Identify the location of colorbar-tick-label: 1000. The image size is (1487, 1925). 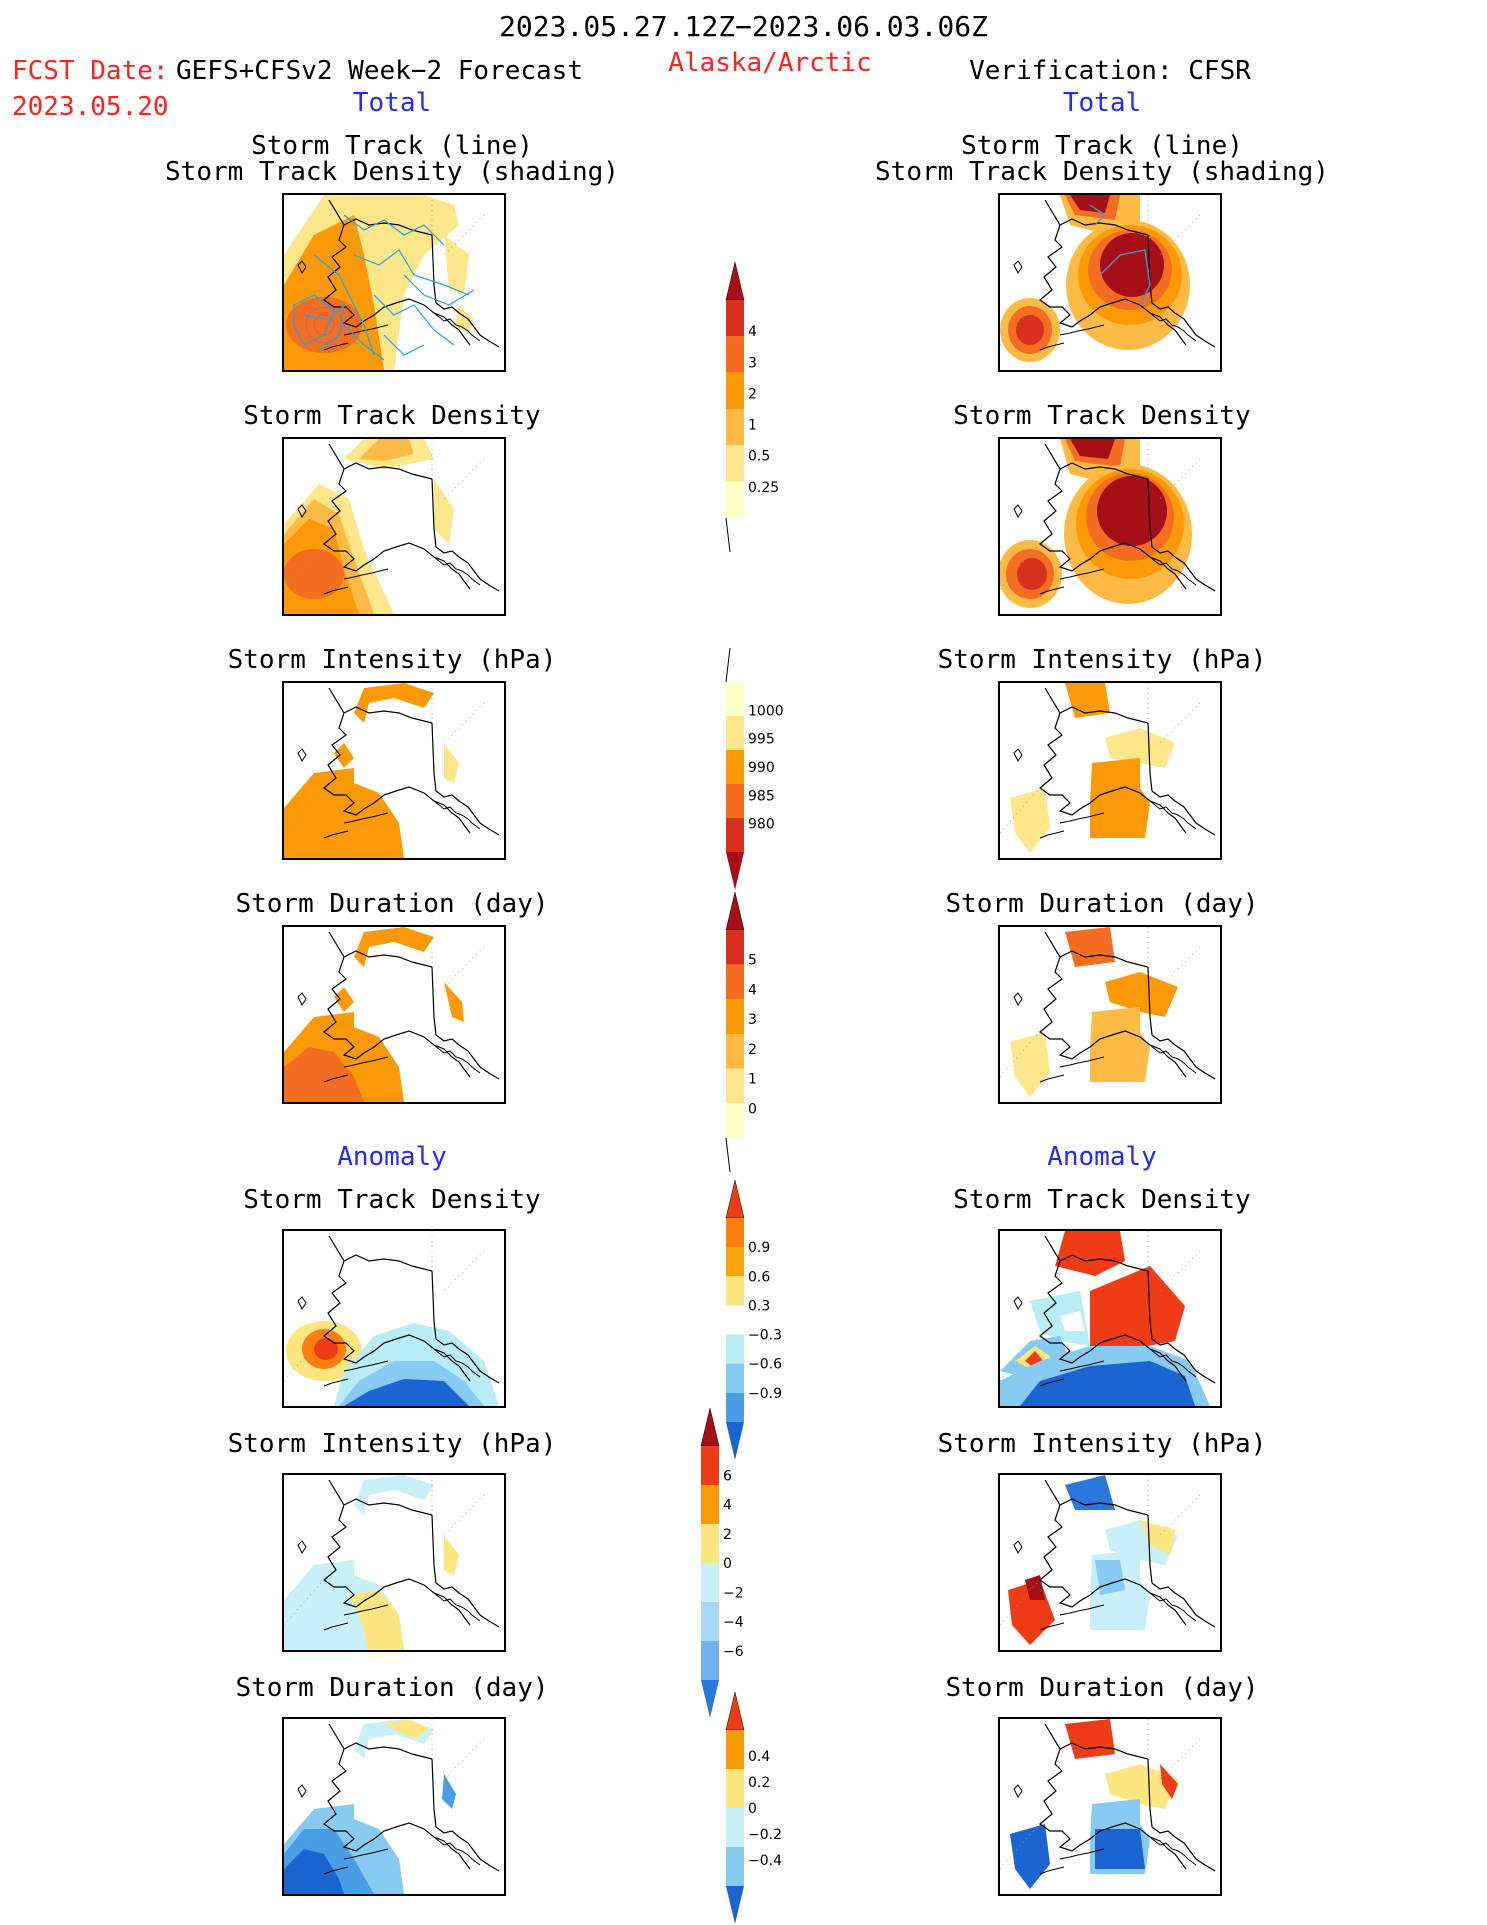
(766, 711).